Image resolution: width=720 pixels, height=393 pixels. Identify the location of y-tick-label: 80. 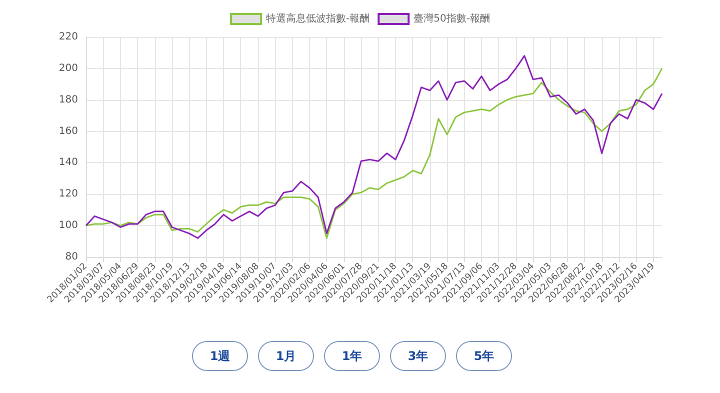
(71, 257).